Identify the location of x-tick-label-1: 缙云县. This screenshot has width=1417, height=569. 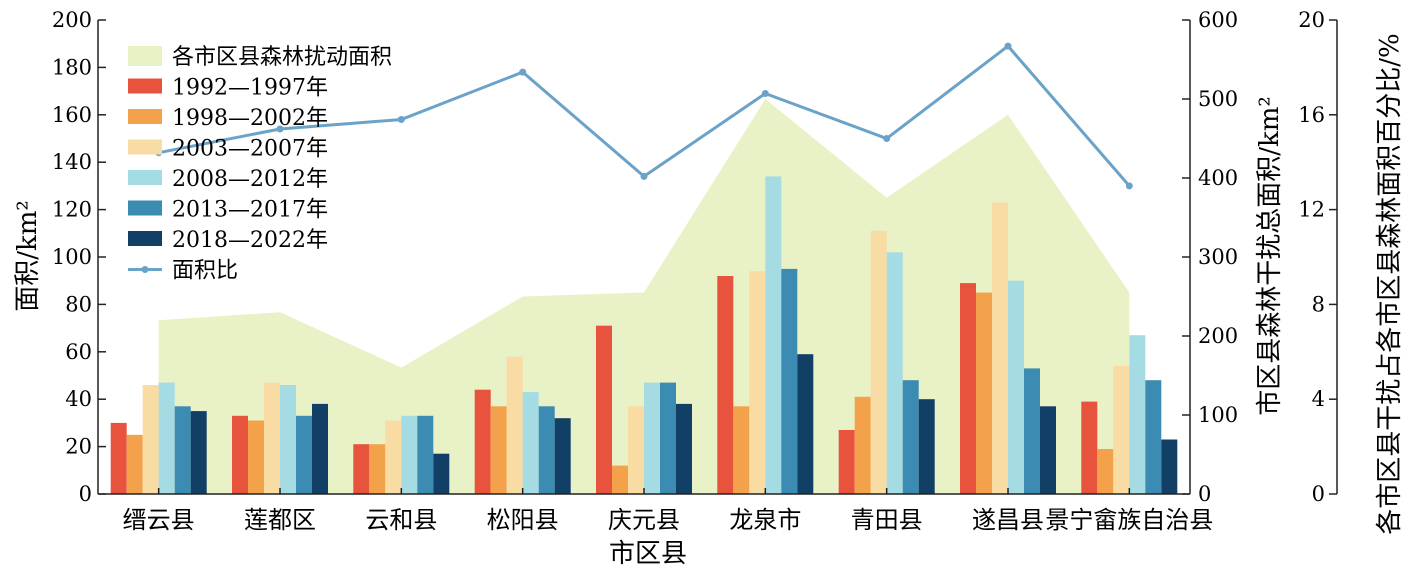
(159, 520).